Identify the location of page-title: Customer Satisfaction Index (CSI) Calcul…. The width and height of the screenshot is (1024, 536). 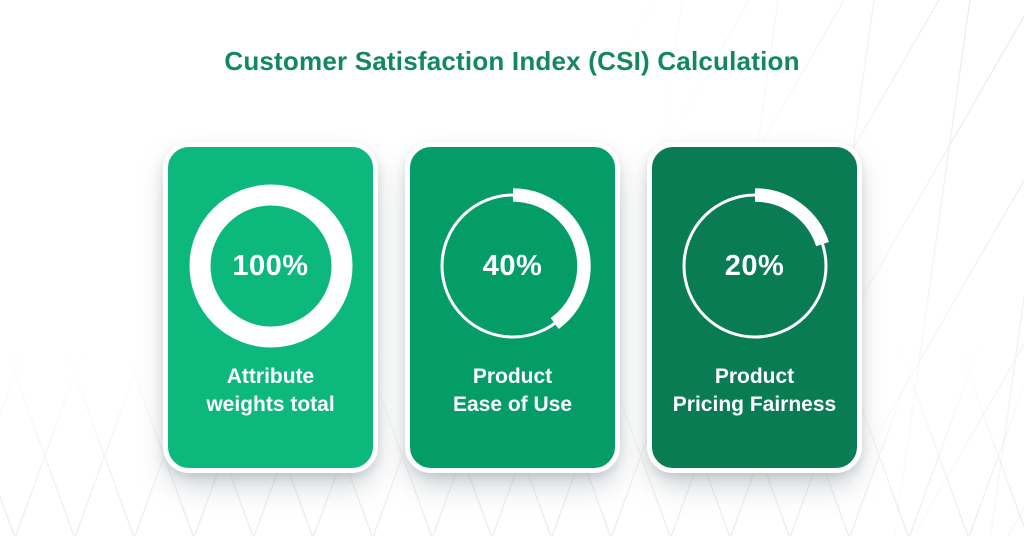
(512, 61).